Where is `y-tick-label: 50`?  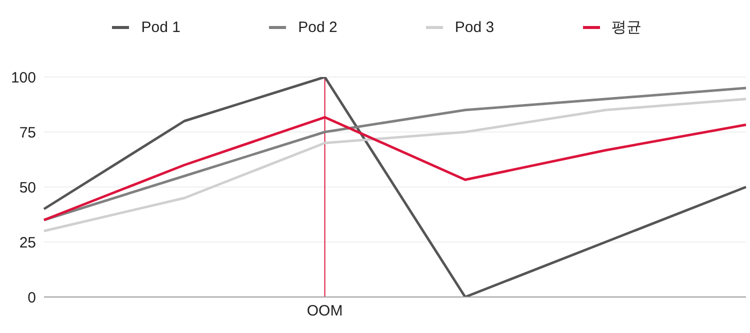 y-tick-label: 50 is located at coordinates (27, 187).